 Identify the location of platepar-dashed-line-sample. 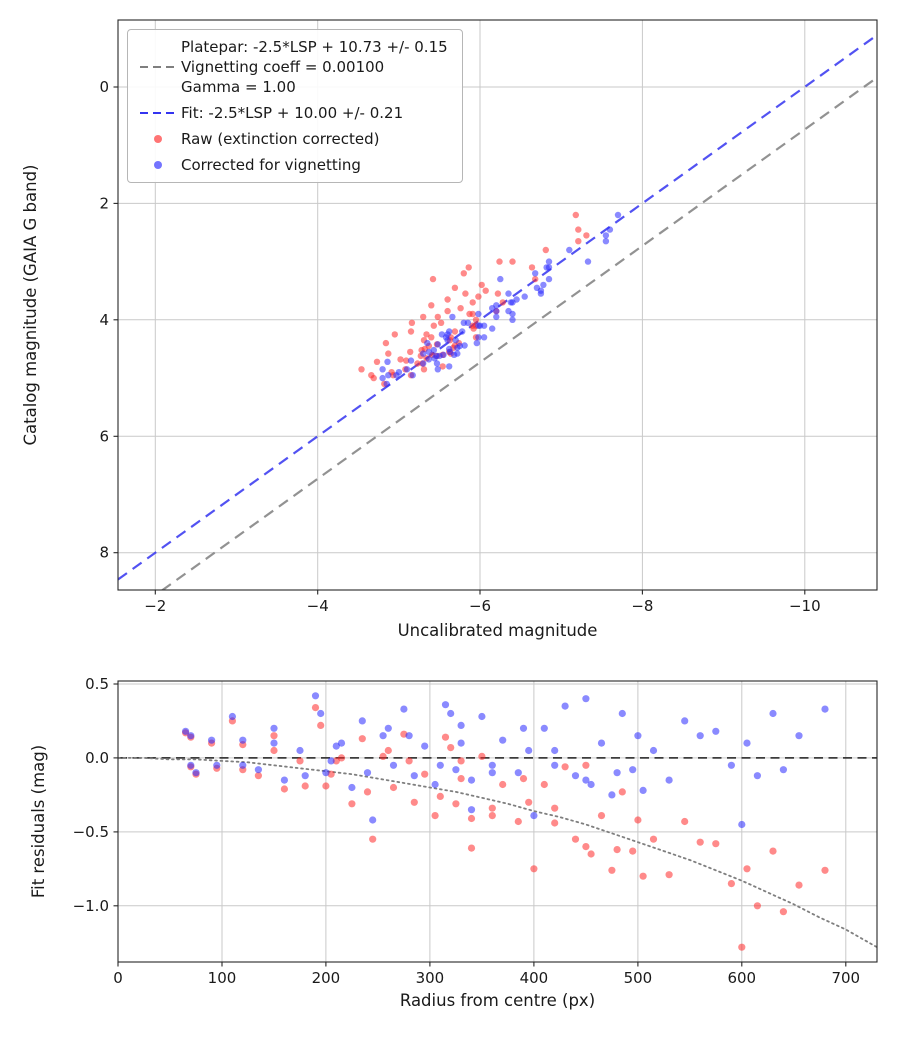
(158, 67).